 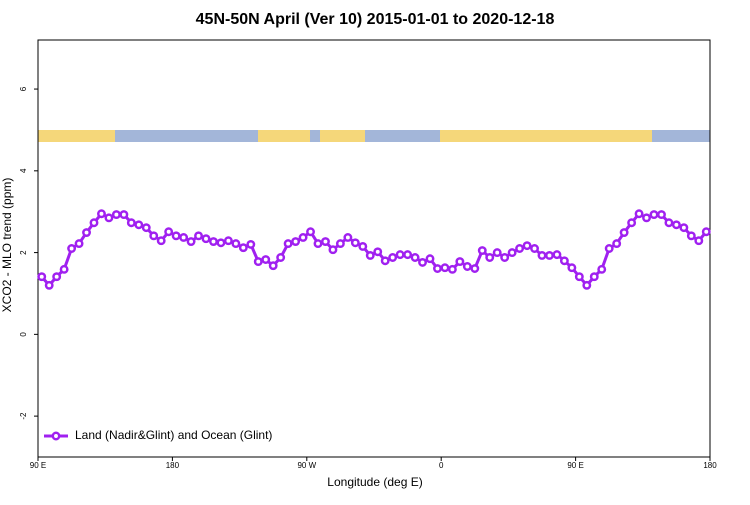 I want to click on legend-marker, so click(x=56, y=436).